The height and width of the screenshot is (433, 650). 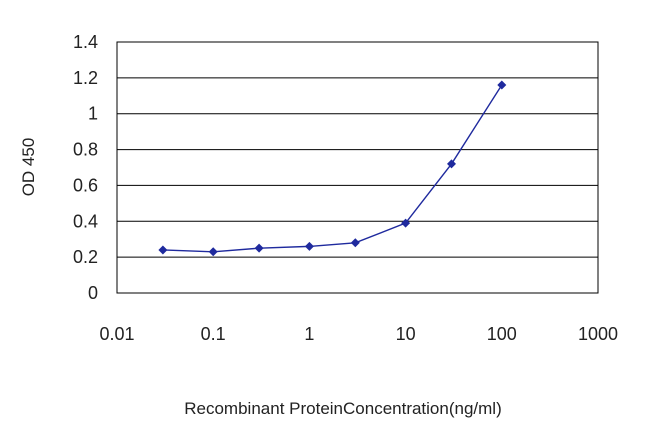 What do you see at coordinates (85, 150) in the screenshot?
I see `y-tick-label: 0.8` at bounding box center [85, 150].